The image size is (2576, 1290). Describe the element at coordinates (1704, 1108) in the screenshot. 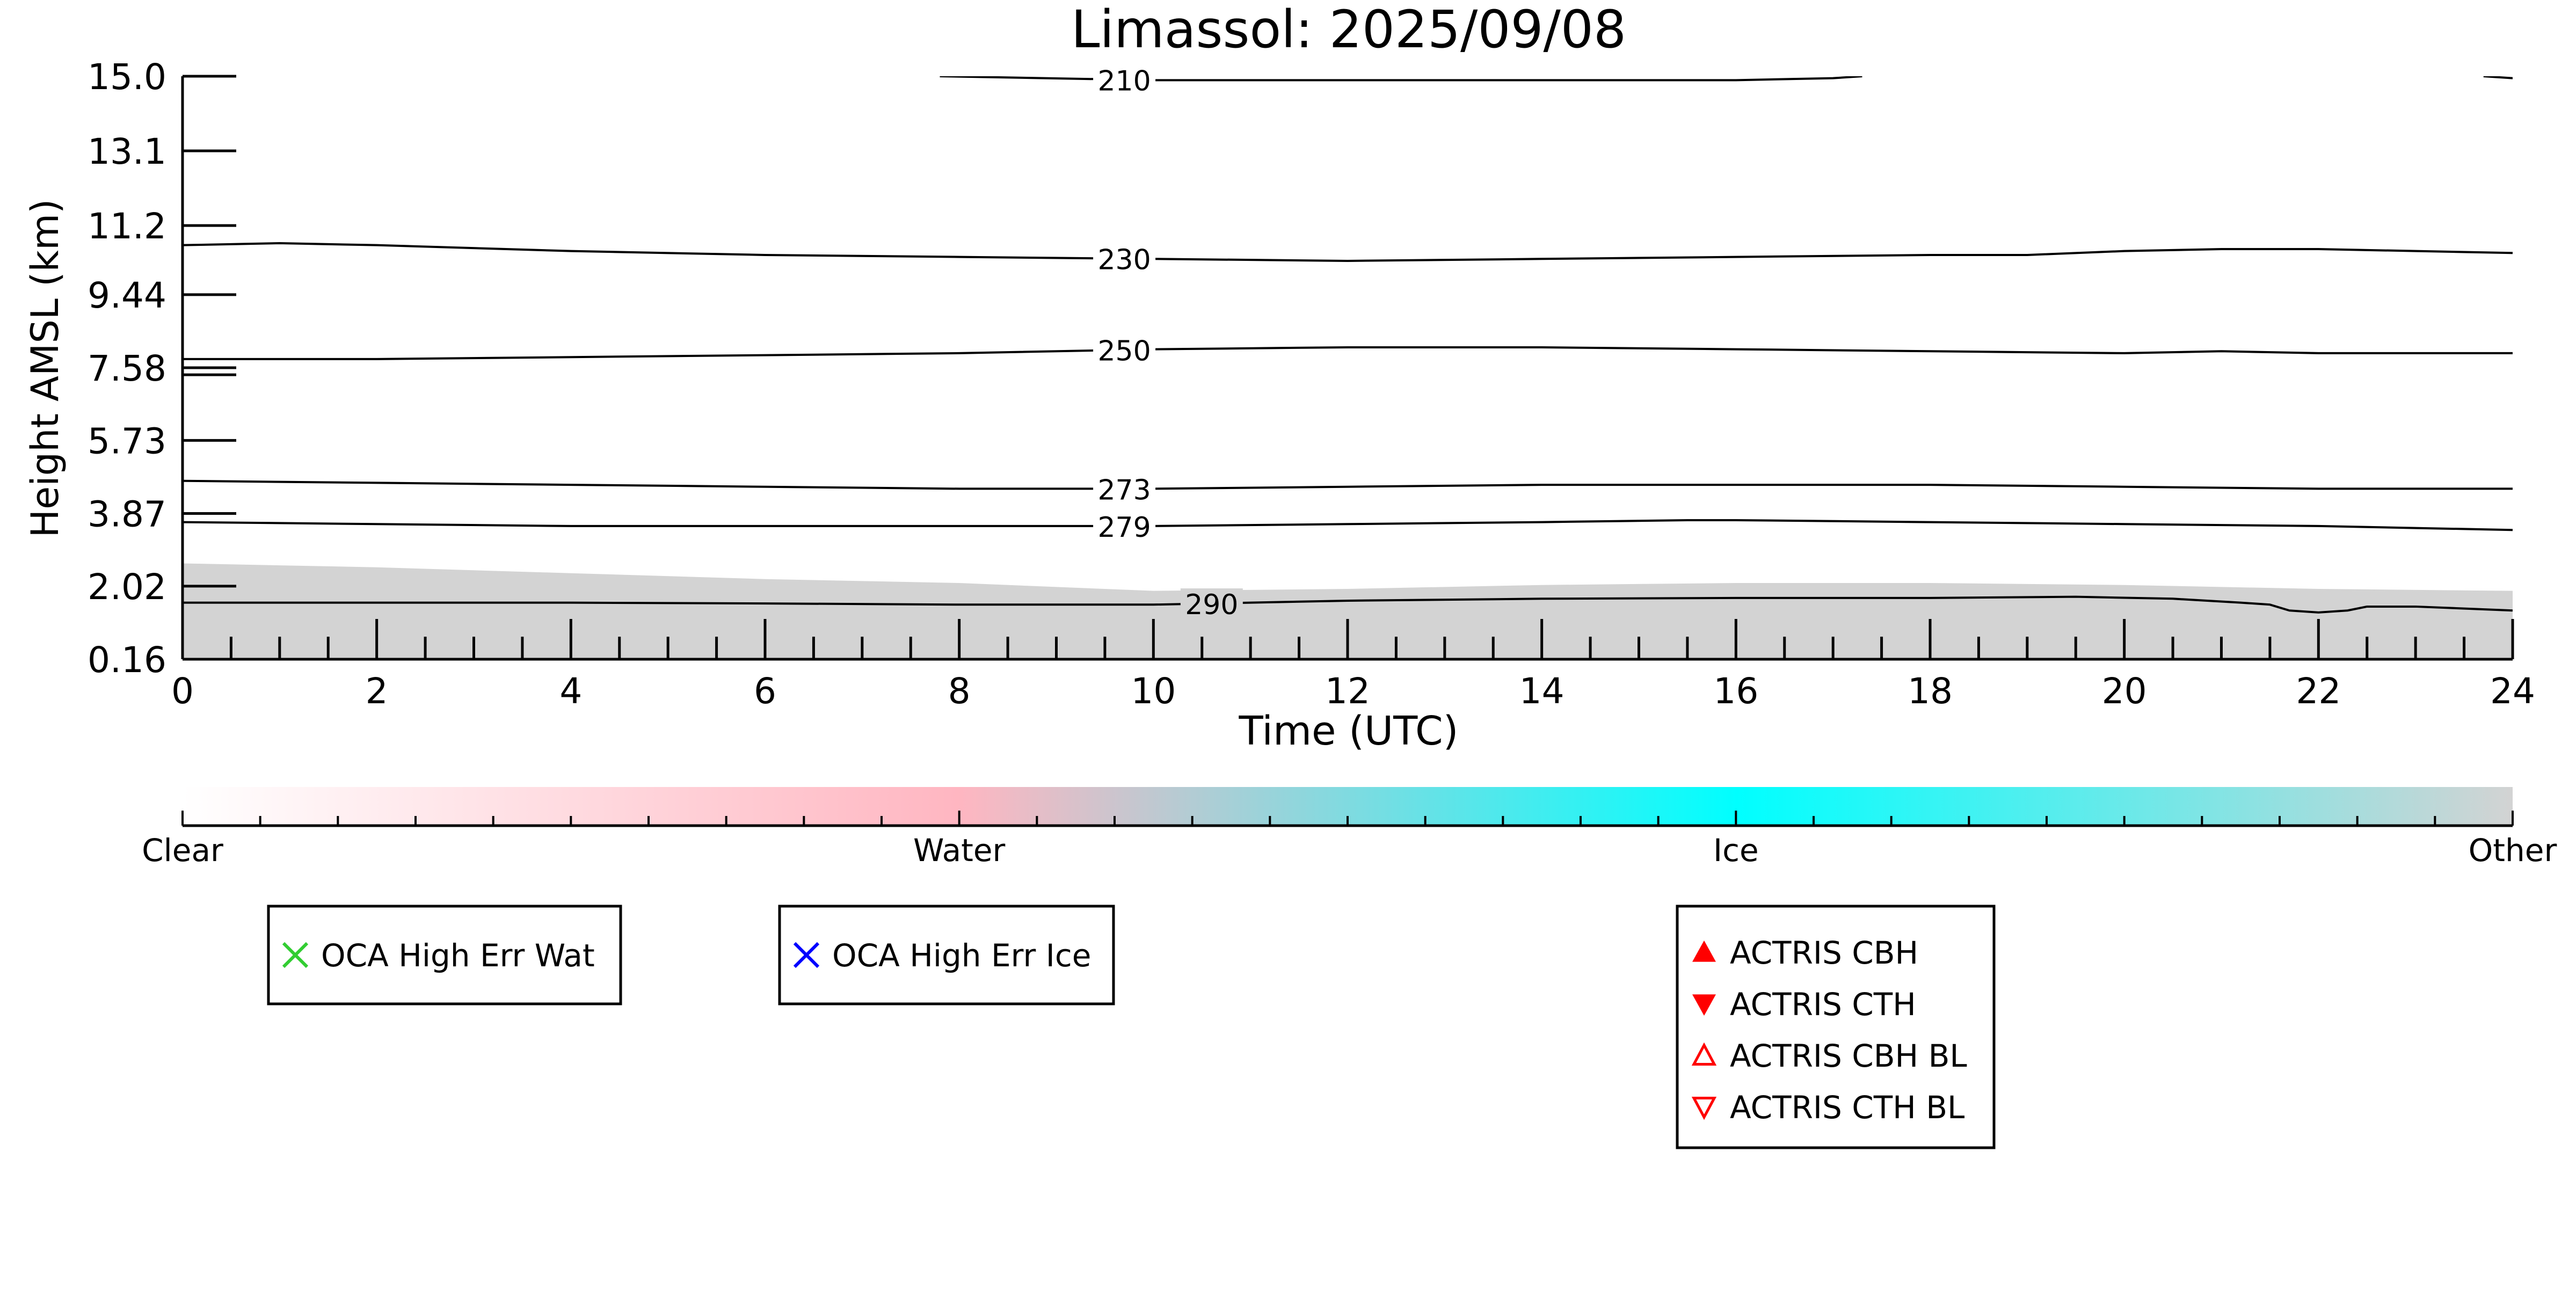

I see `triangle-down-open-icon` at that location.